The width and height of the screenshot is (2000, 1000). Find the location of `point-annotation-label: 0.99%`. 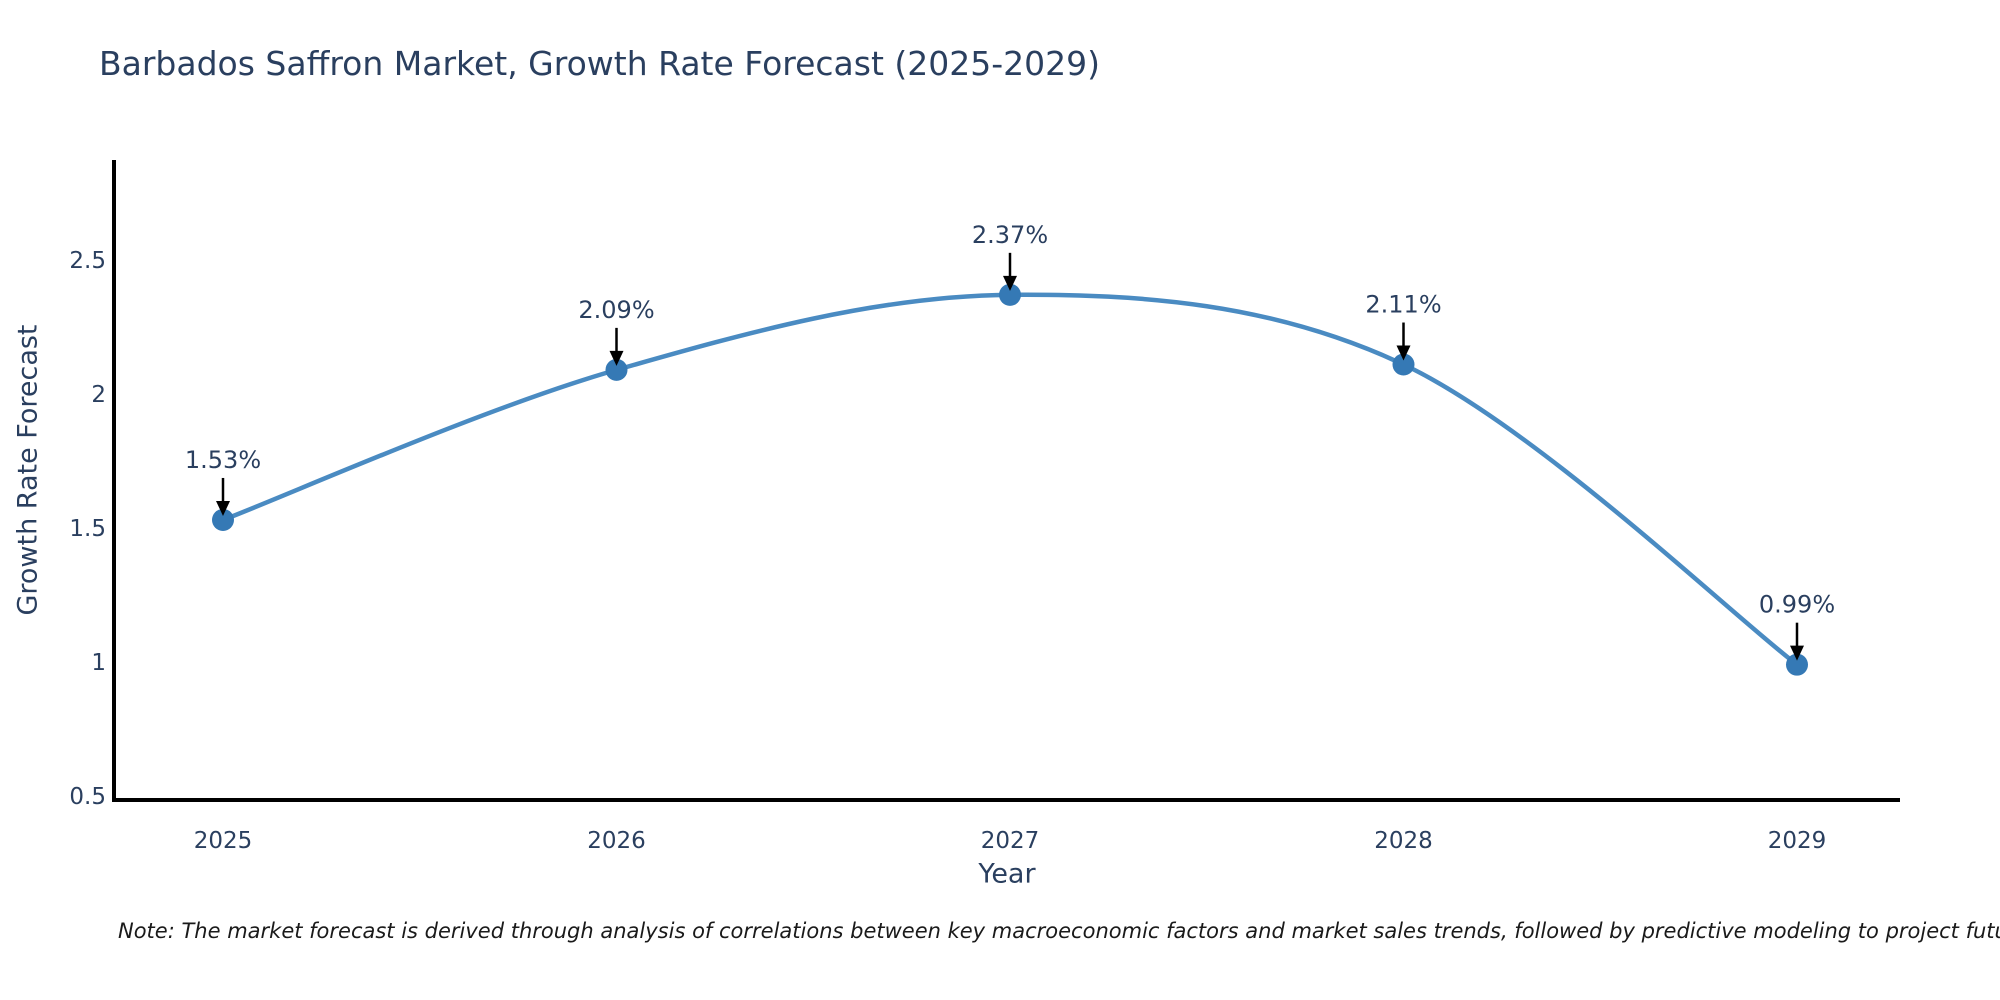

point-annotation-label: 0.99% is located at coordinates (1797, 605).